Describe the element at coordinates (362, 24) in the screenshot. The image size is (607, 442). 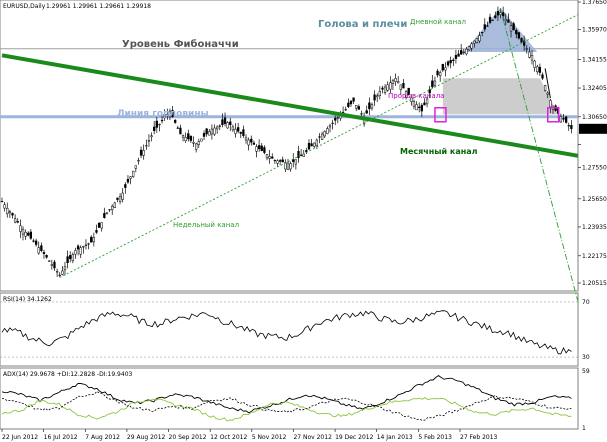
I see `head-shoulders-label: Голова и плечи` at that location.